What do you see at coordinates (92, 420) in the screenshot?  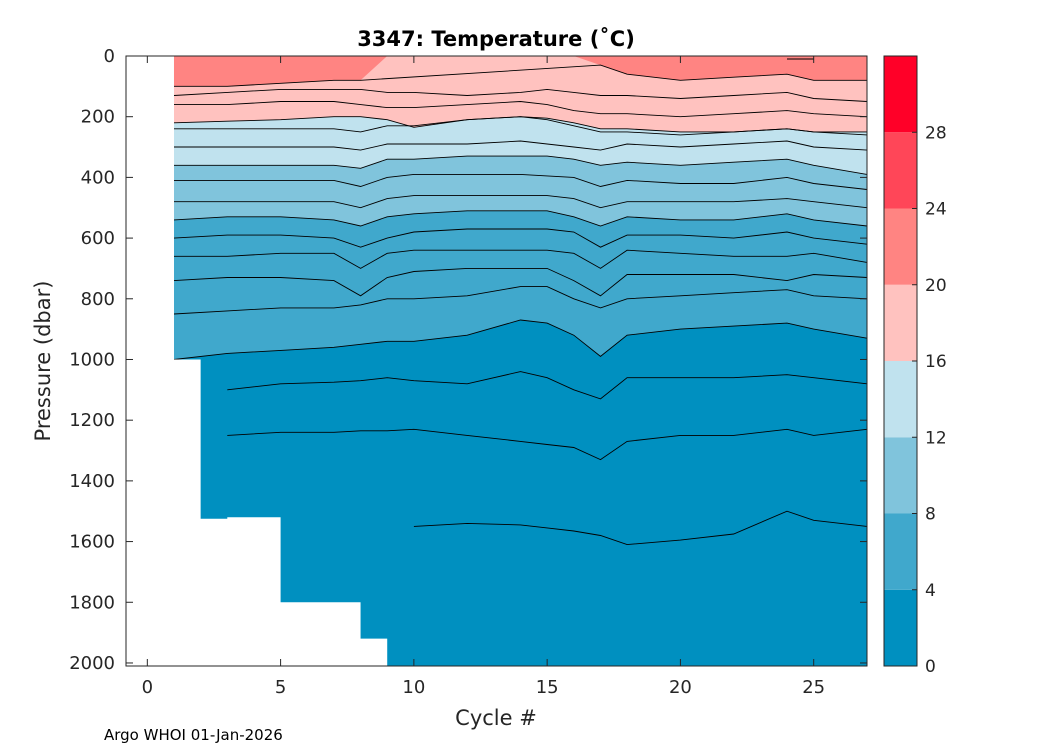 I see `y-tick-label: 1200` at bounding box center [92, 420].